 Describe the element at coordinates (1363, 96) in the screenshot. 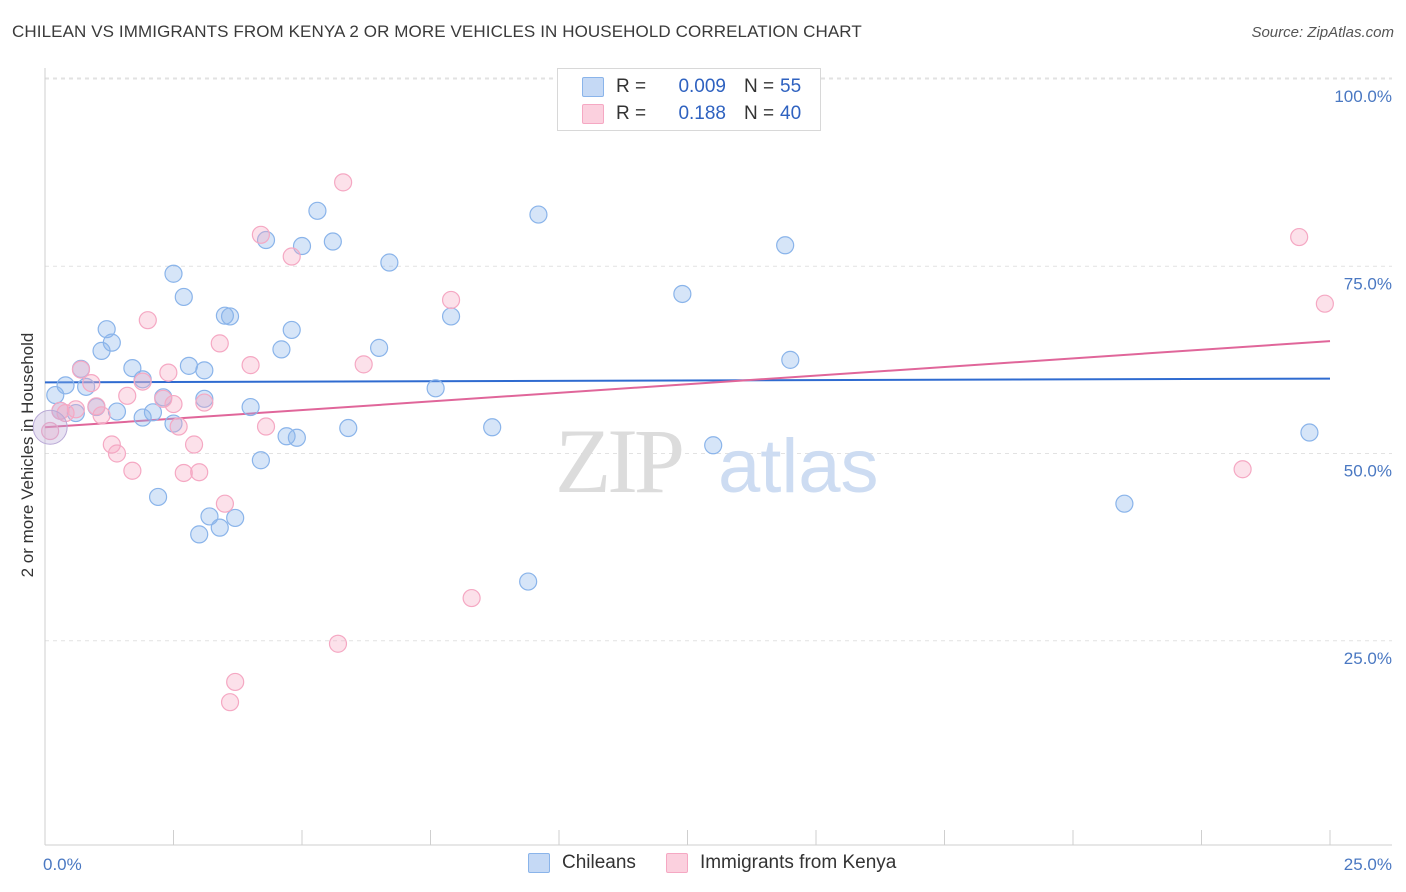

I see `y-tick-label: 100.0%` at that location.